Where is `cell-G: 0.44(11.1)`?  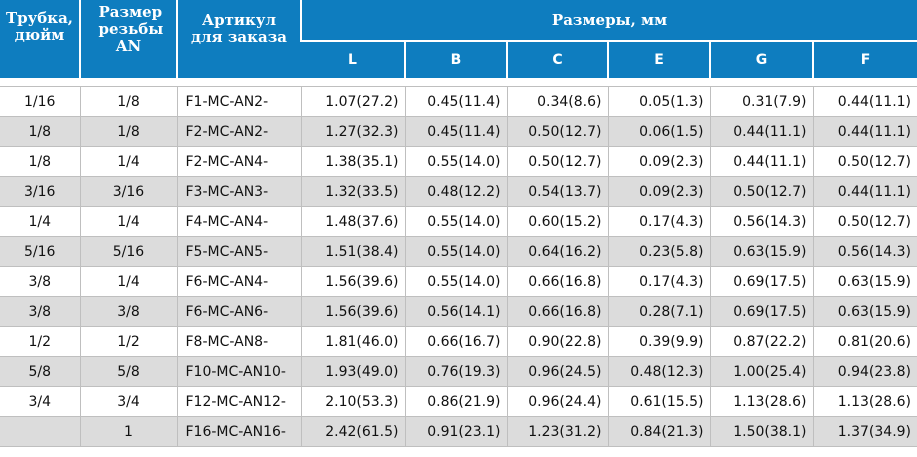 cell-G: 0.44(11.1) is located at coordinates (761, 131).